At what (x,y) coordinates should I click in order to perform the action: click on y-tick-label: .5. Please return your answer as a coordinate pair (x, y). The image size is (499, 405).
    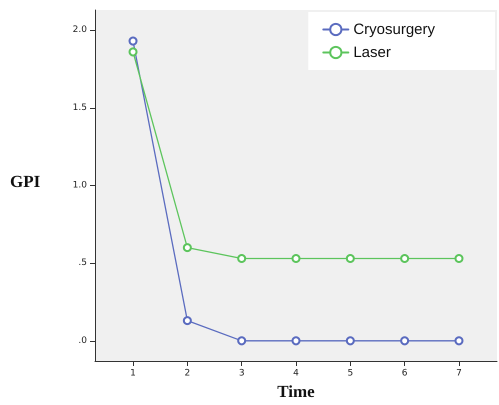
    Looking at the image, I should click on (82, 263).